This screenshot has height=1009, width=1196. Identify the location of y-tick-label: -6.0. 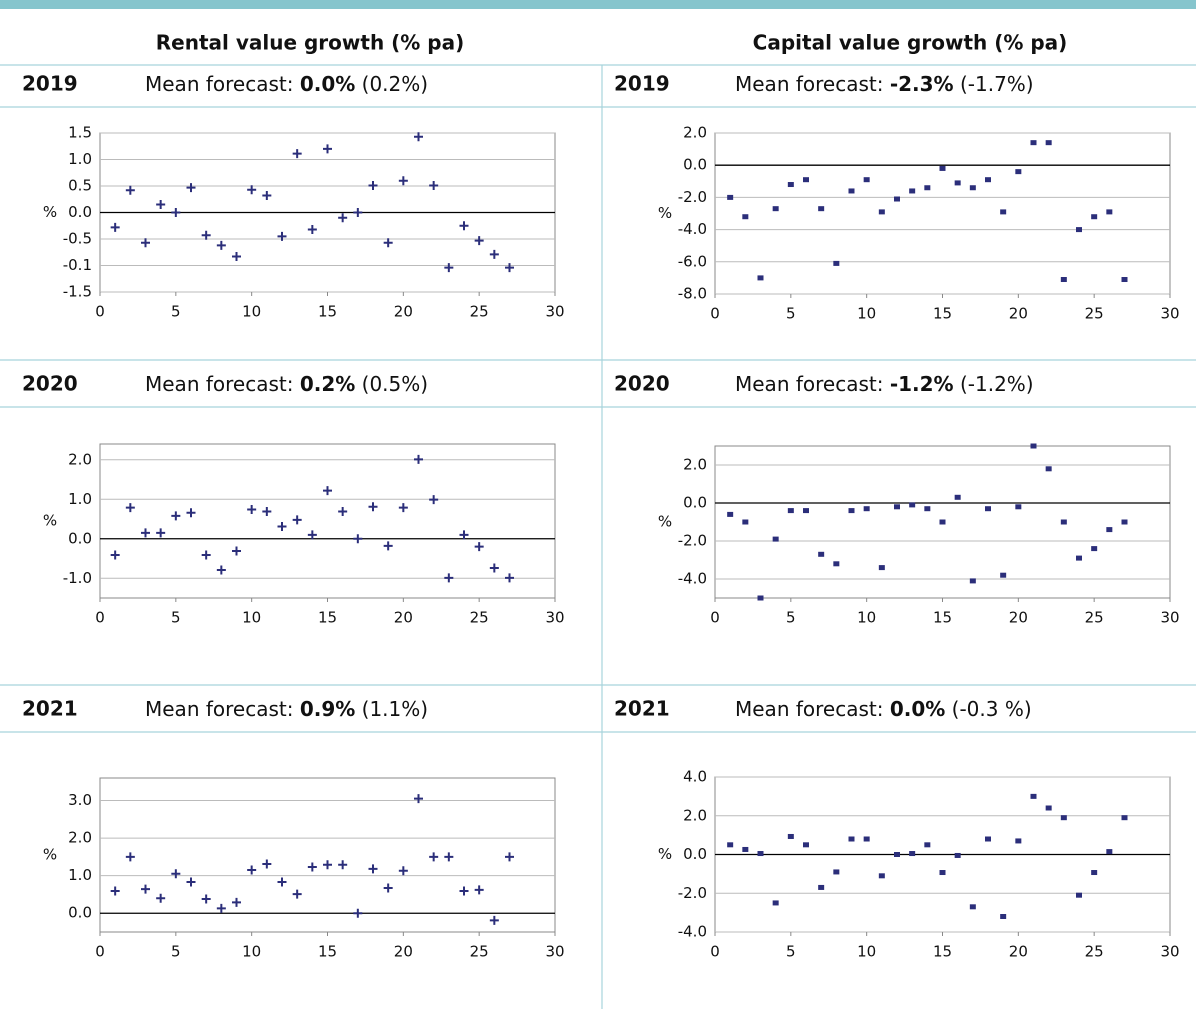
(692, 261).